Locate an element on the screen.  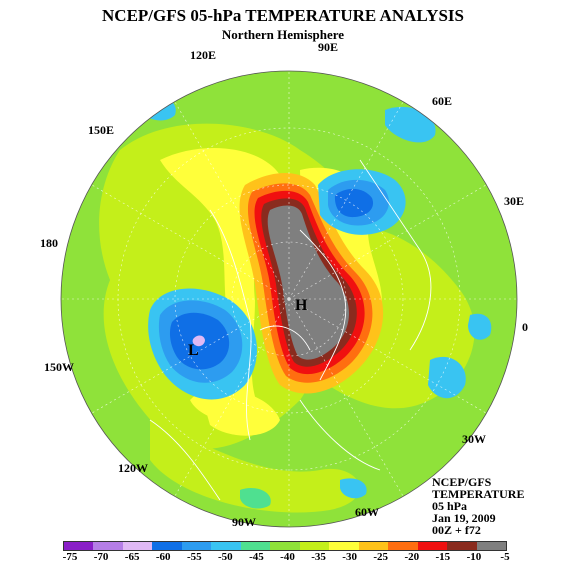
high-center-label: H is located at coordinates (301, 305).